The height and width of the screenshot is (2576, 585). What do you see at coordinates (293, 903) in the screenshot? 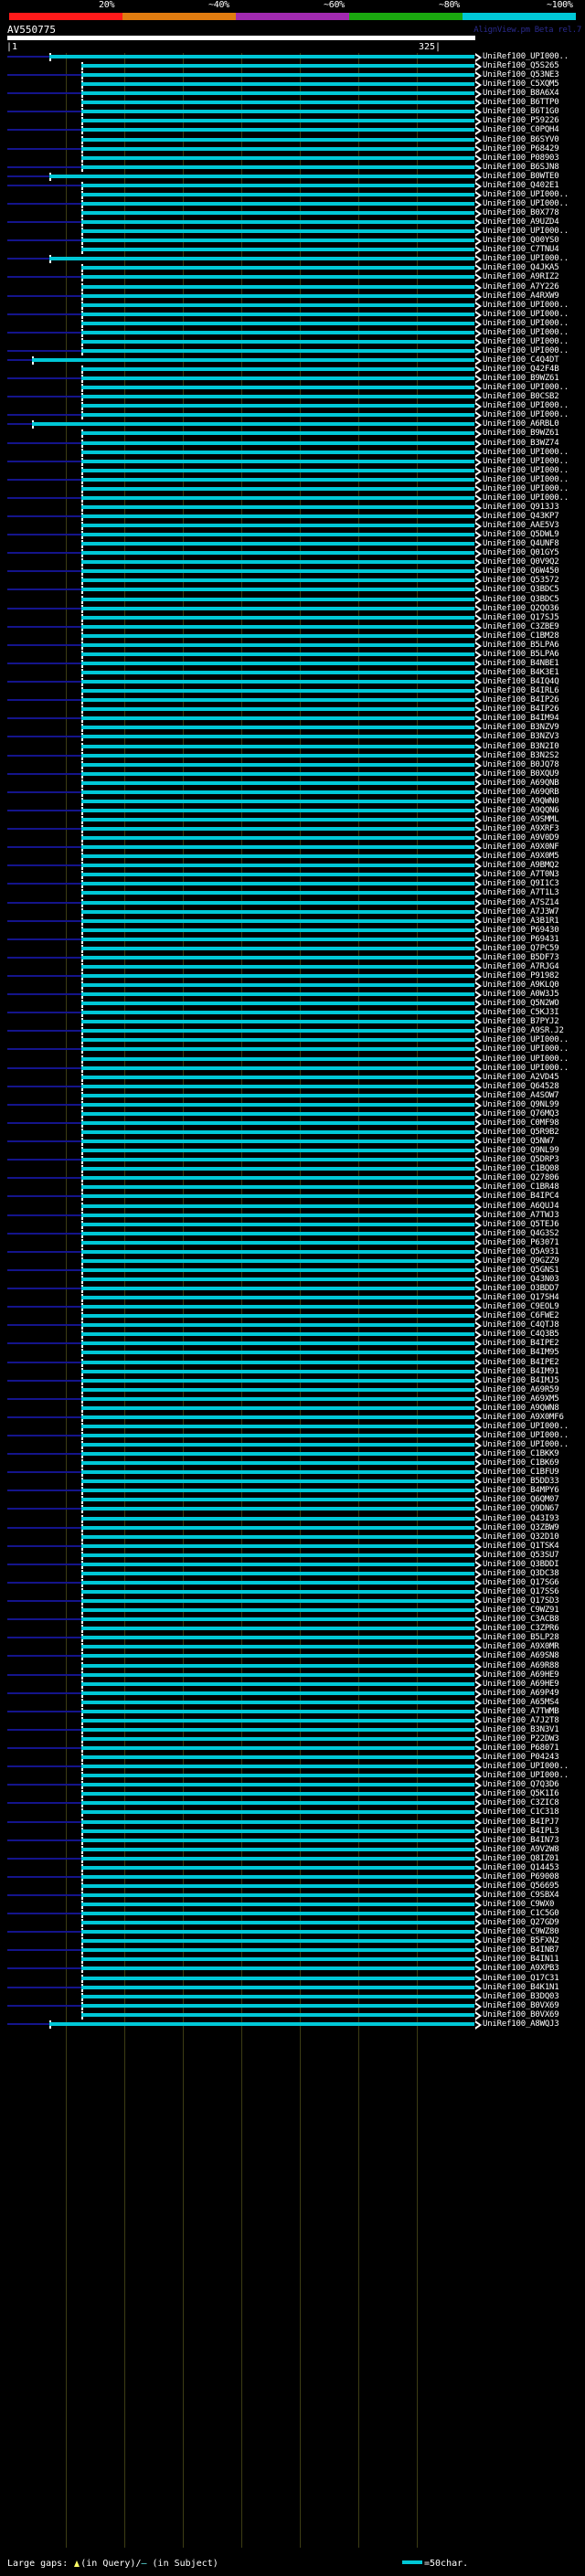
I see `alignment-row: UniRef100_A7SZ14` at bounding box center [293, 903].